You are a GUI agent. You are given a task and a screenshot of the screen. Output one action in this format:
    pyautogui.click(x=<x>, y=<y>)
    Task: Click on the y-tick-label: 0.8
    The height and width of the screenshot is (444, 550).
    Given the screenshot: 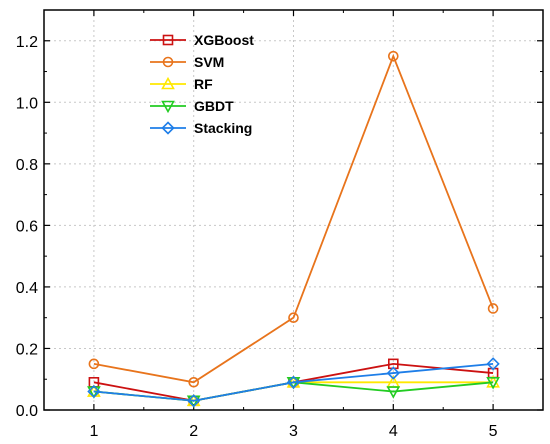 What is the action you would take?
    pyautogui.click(x=27, y=165)
    